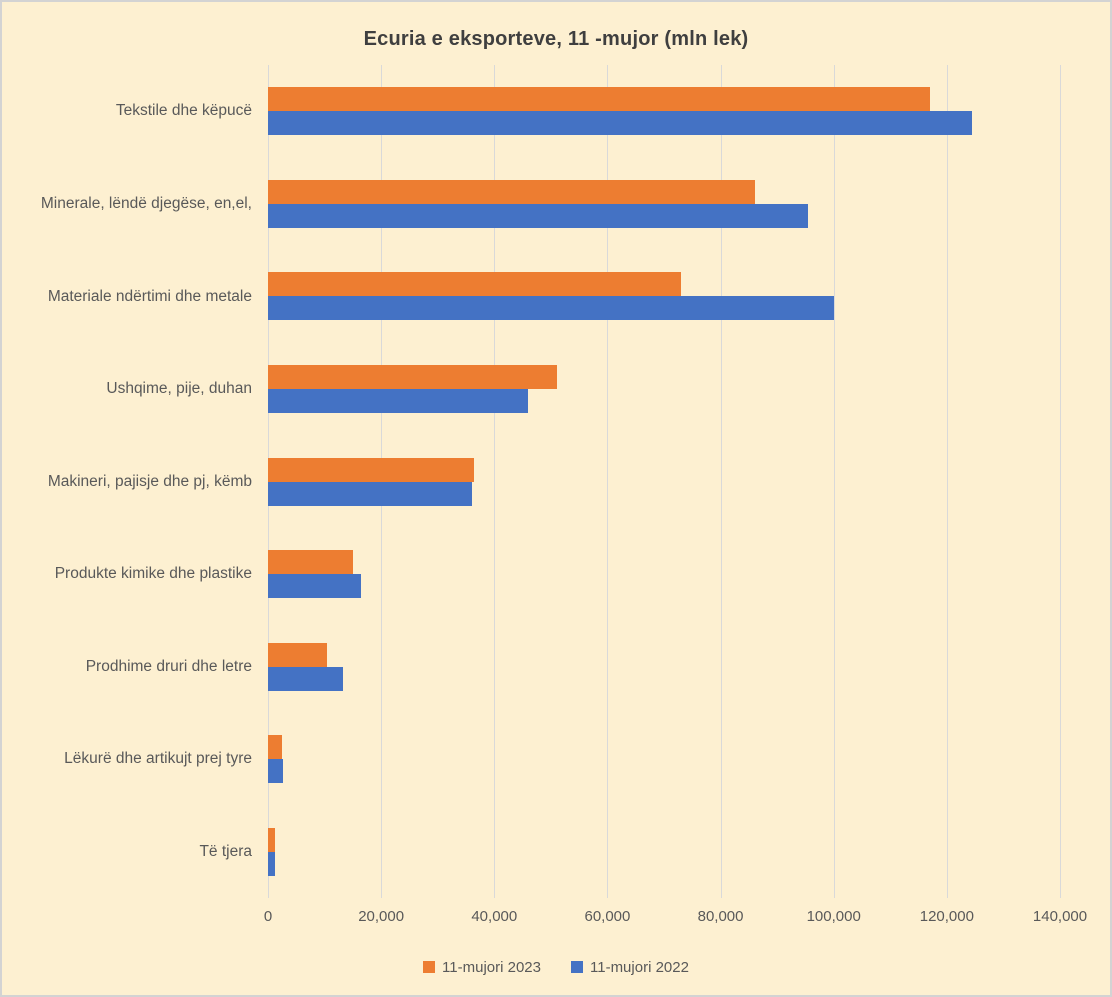 This screenshot has height=997, width=1112. I want to click on category-label: Lëkurë dhe artikujt prej tyre, so click(158, 759).